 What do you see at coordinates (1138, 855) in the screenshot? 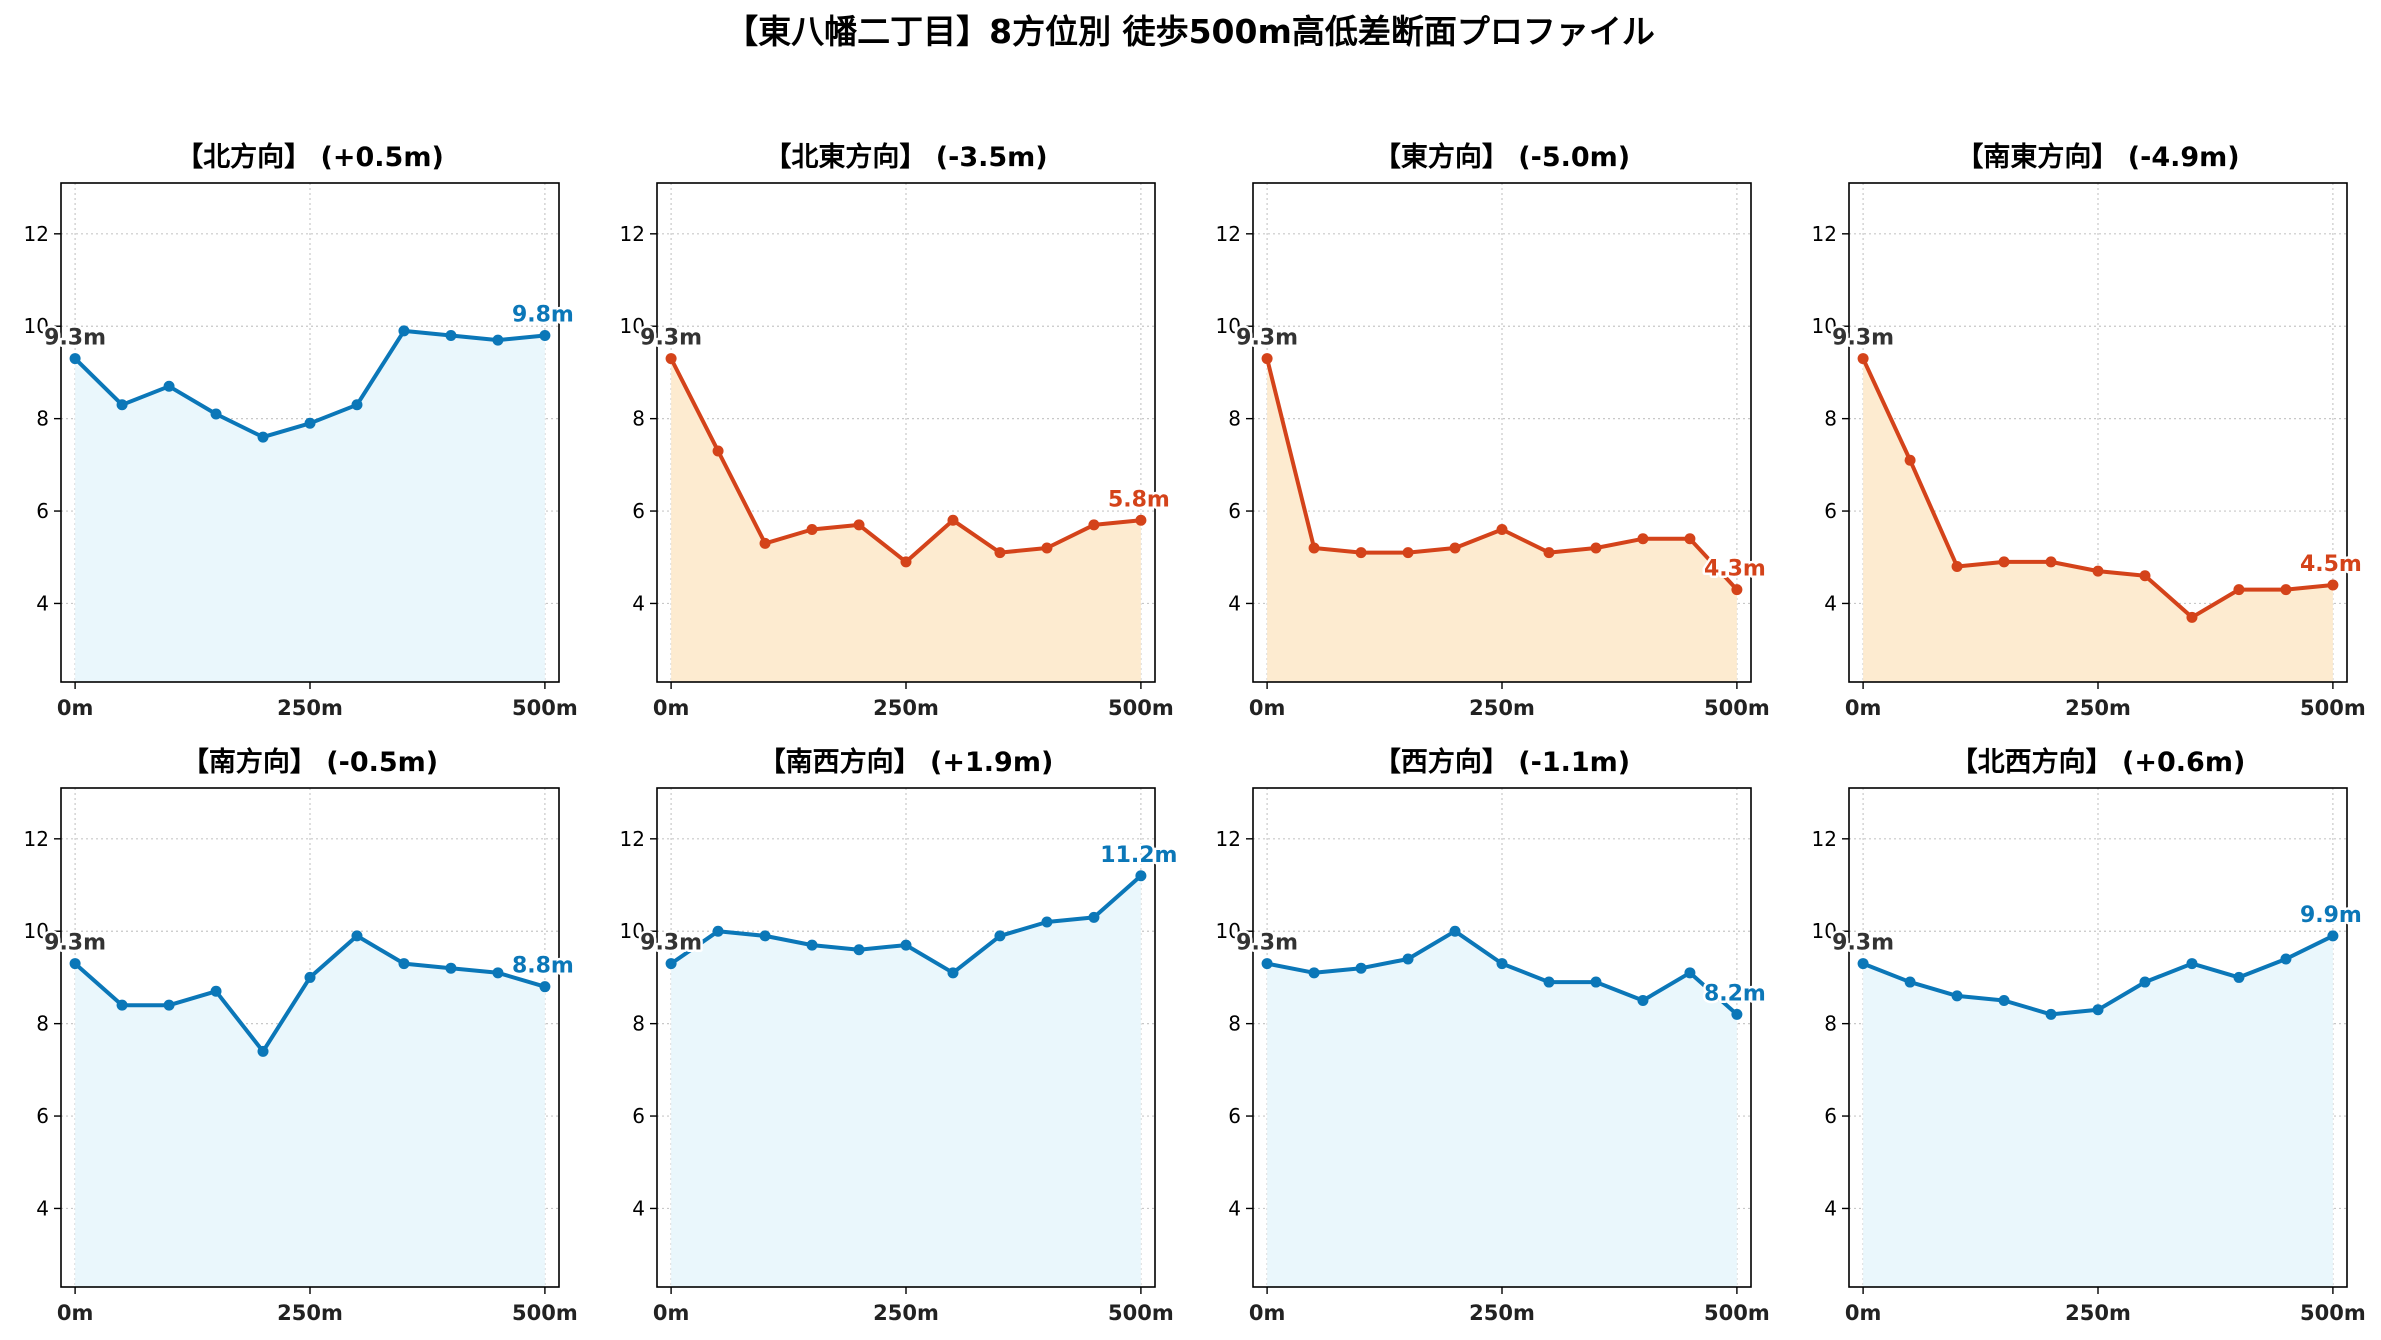
I see `end-elevation-label: 11.2m` at bounding box center [1138, 855].